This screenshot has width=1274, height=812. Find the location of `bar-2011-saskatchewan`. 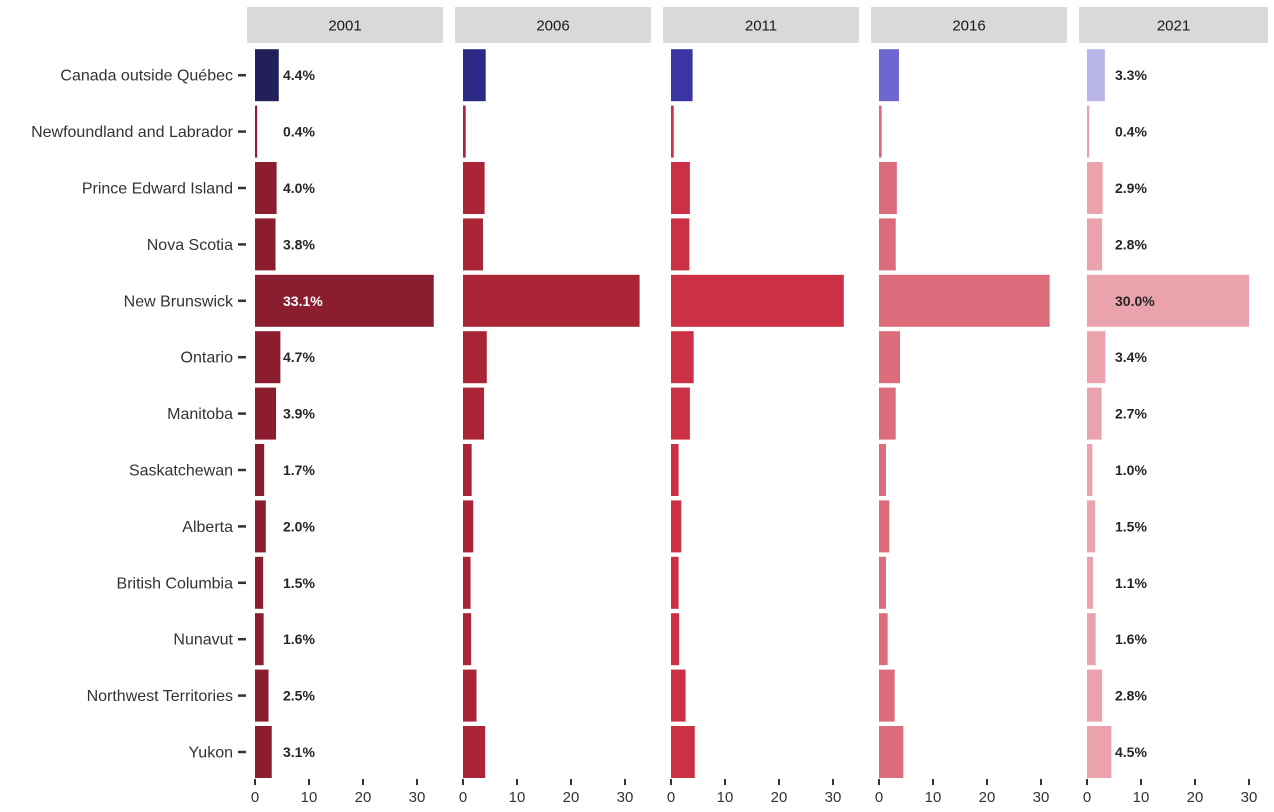

bar-2011-saskatchewan is located at coordinates (675, 470).